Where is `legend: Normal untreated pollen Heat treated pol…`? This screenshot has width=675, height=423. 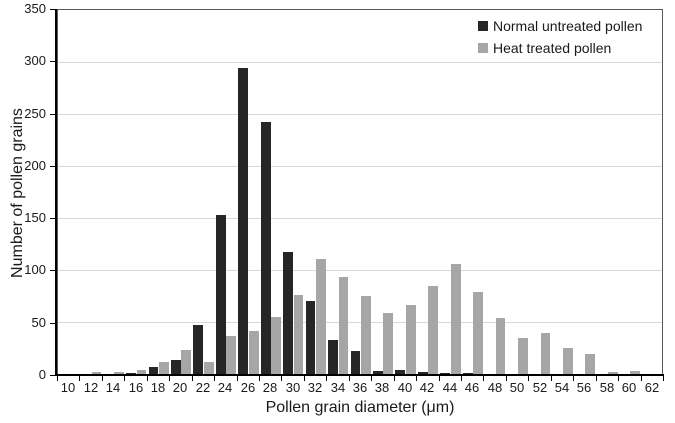 legend: Normal untreated pollen Heat treated pol… is located at coordinates (560, 37).